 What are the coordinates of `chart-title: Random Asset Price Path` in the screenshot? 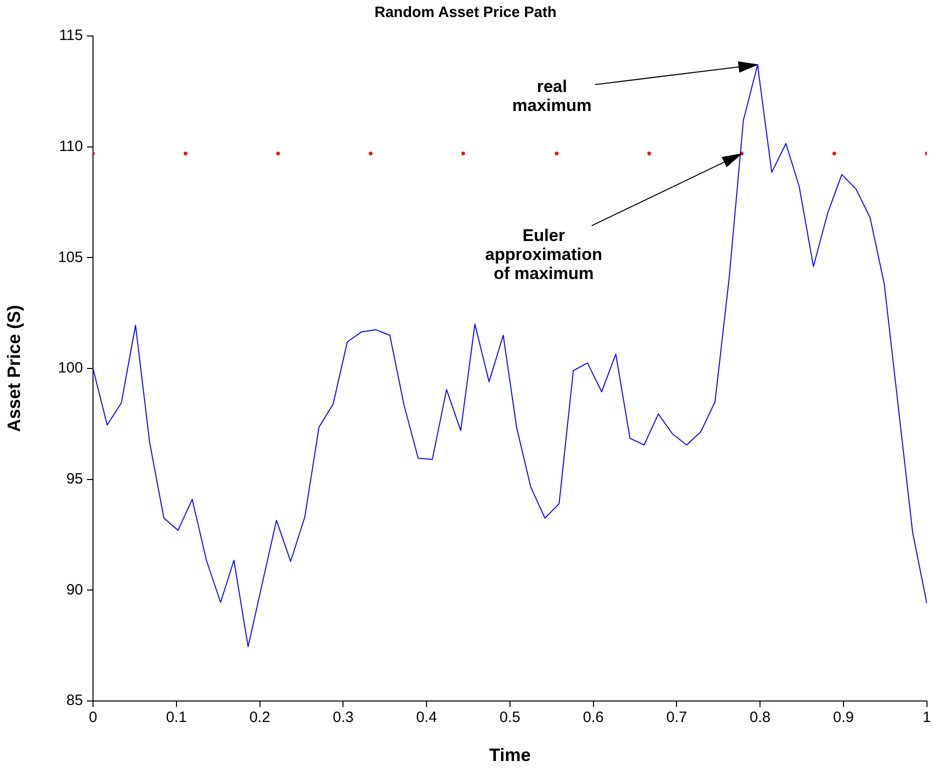 It's located at (465, 13).